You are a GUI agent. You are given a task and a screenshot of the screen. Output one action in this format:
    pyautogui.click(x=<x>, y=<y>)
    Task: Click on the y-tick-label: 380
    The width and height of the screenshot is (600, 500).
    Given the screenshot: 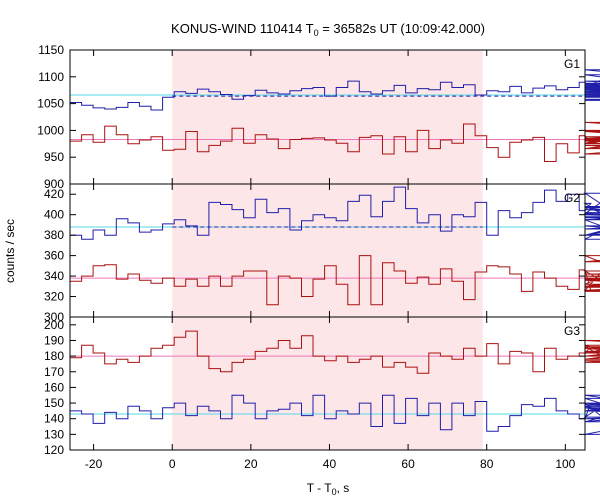 What is the action you would take?
    pyautogui.click(x=54, y=235)
    